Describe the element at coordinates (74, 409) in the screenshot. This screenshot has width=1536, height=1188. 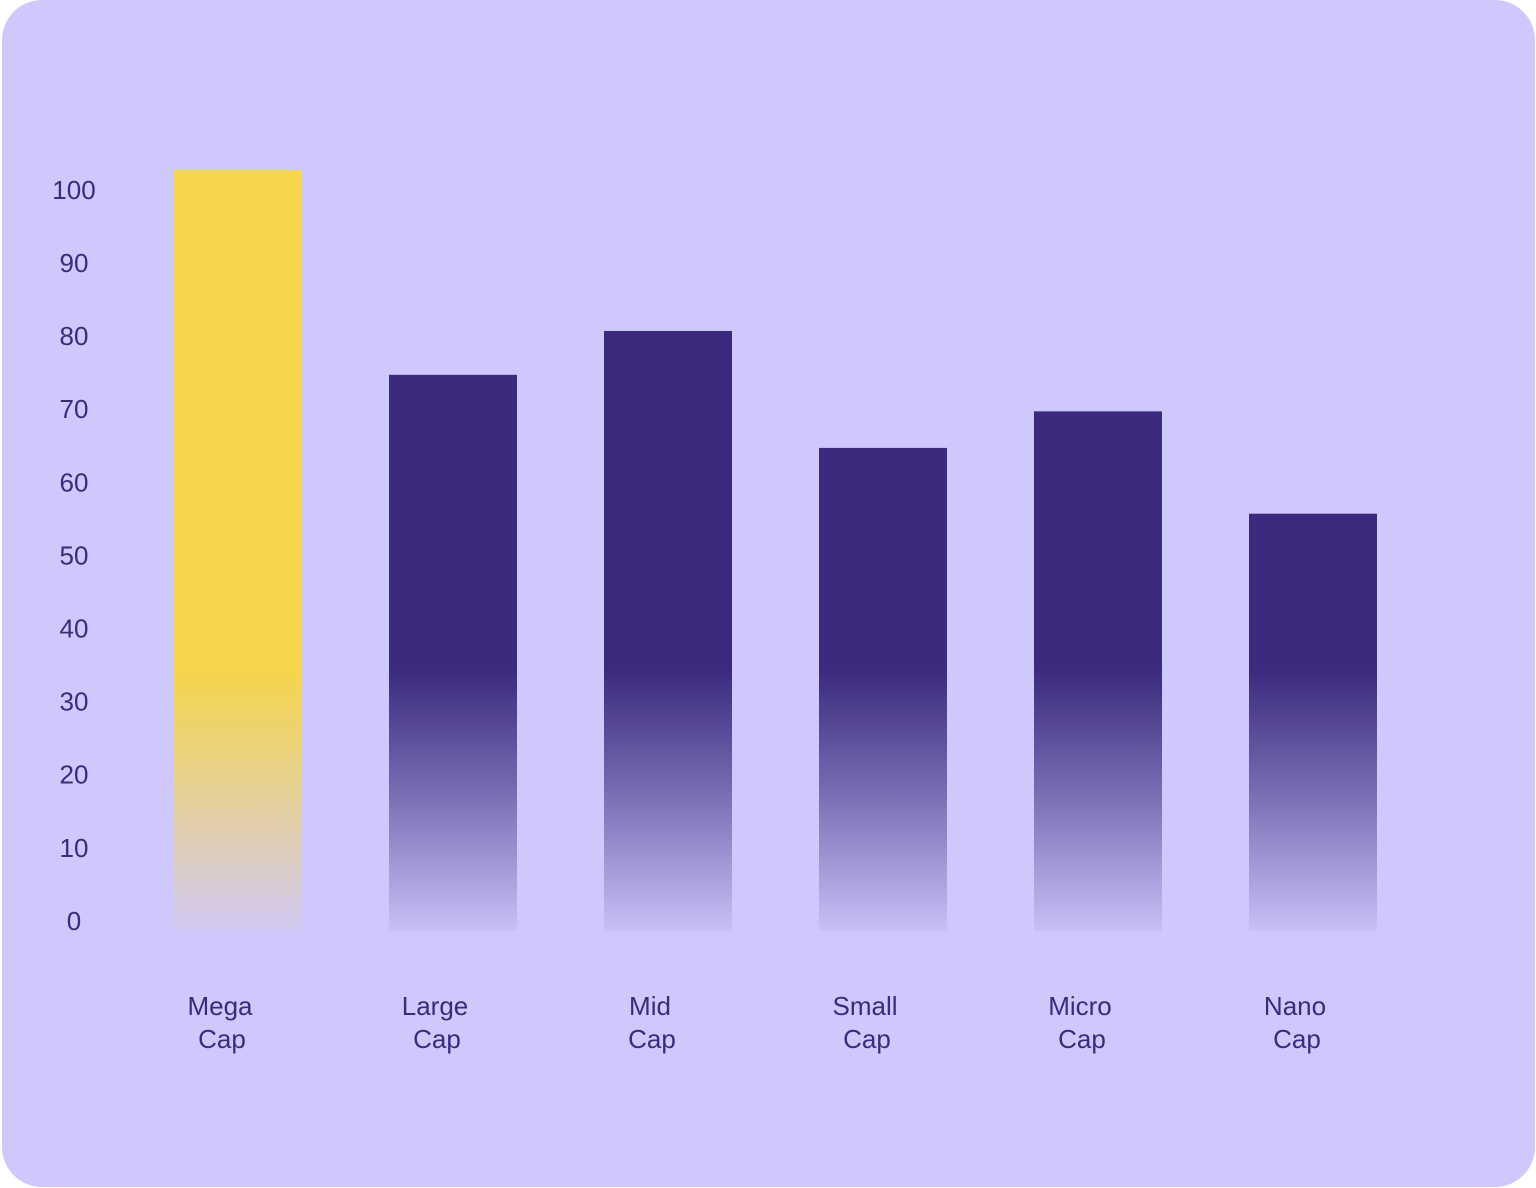
I see `y-tick-label: 70` at that location.